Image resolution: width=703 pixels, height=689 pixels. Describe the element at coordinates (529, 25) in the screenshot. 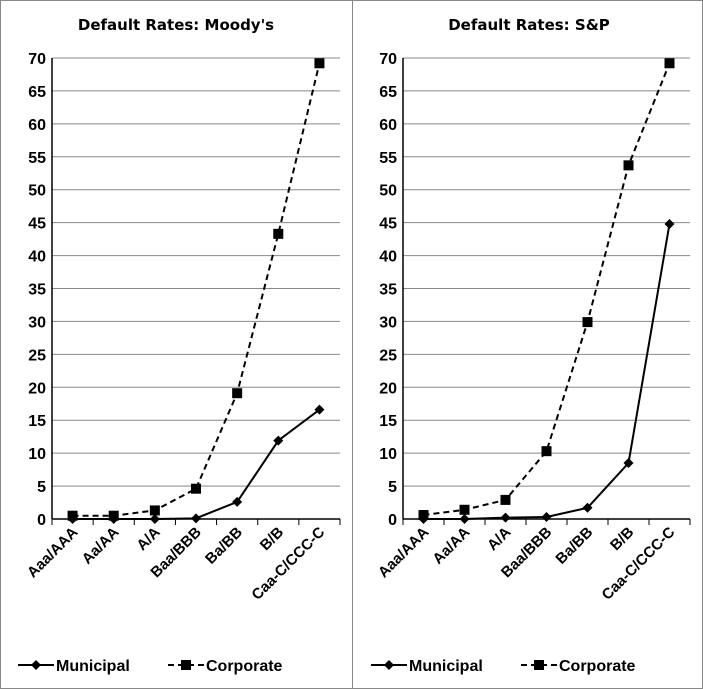

I see `chart-title: Default Rates: S&P` at that location.